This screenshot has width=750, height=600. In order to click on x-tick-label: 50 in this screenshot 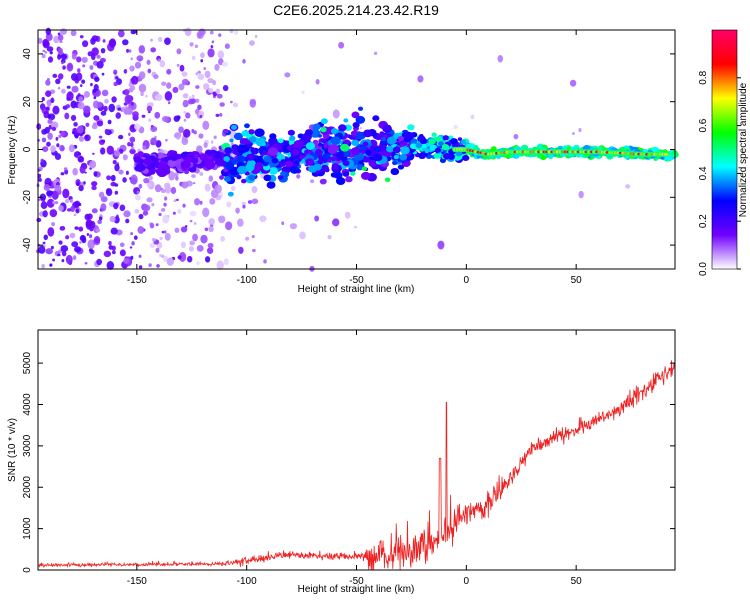, I will do `click(577, 280)`.